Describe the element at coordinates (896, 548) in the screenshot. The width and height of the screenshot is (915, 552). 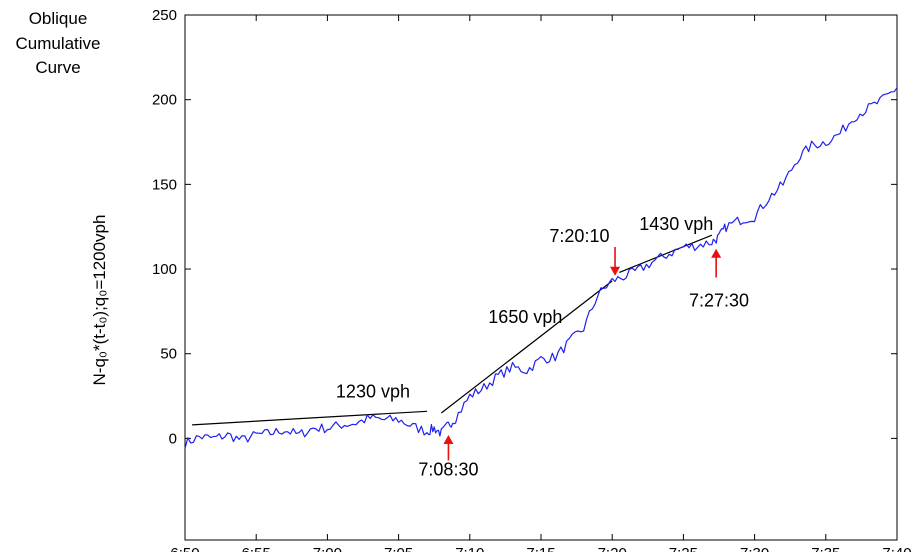
I see `x-tick-label: 7:40` at that location.